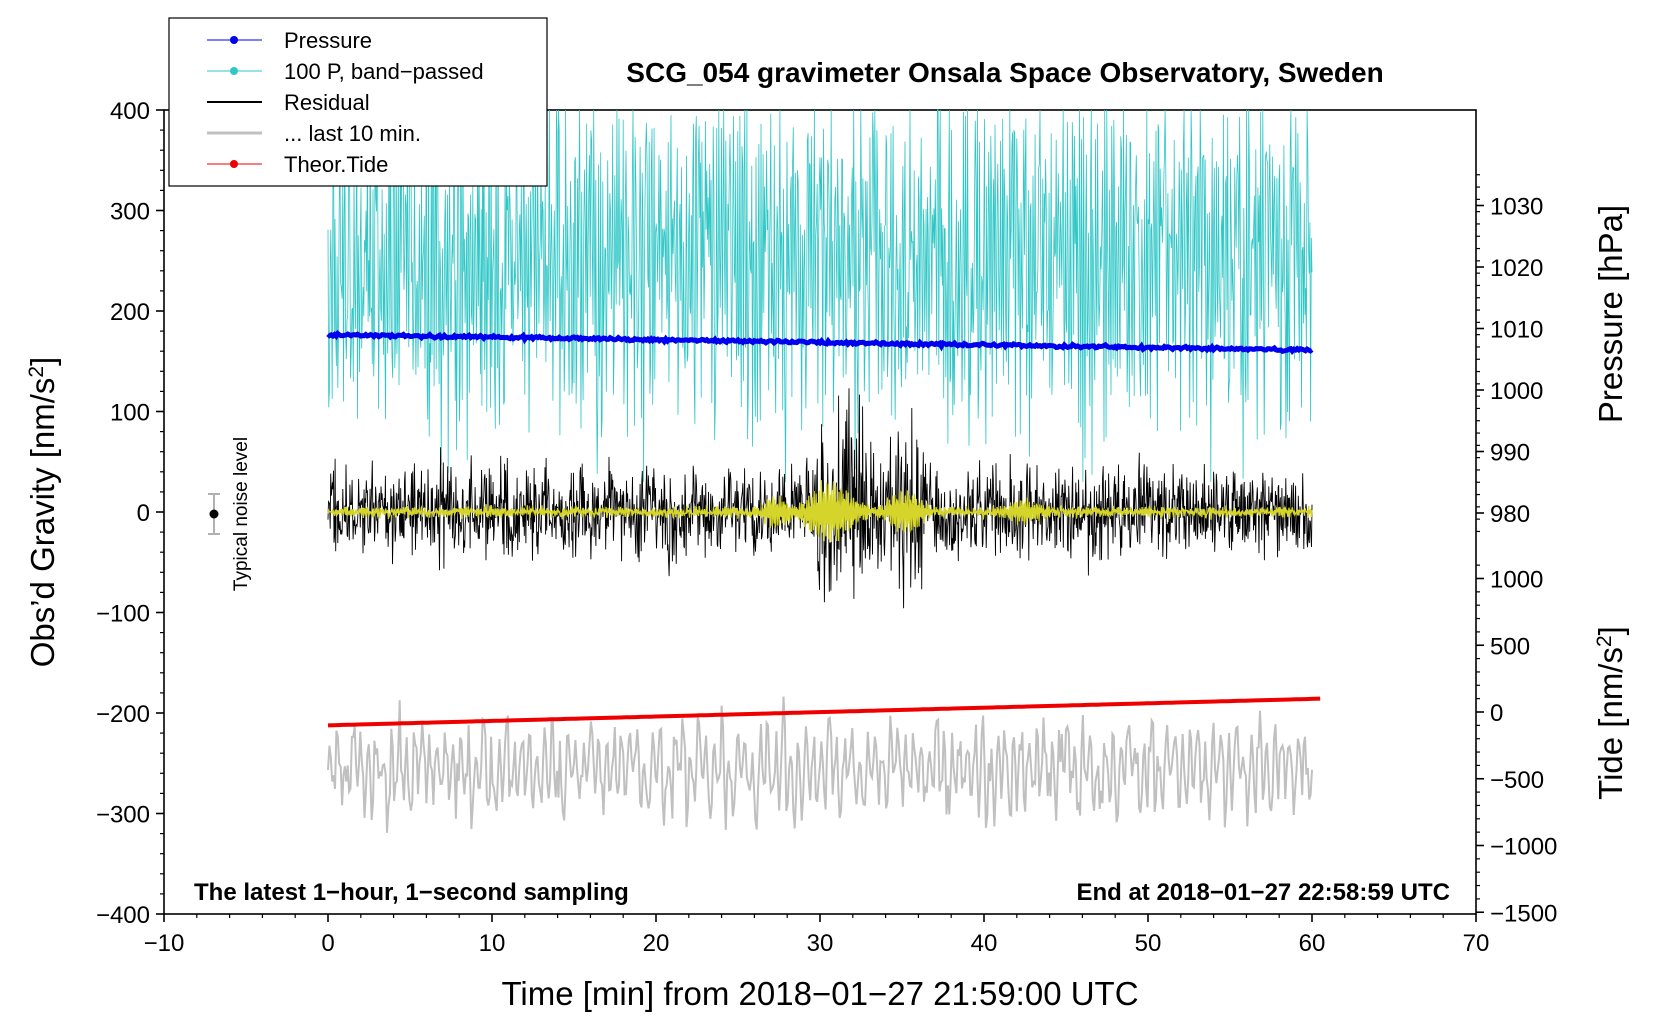 The height and width of the screenshot is (1020, 1660). Describe the element at coordinates (384, 71) in the screenshot. I see `legend-label-bandpassed: 100 P, band−passed` at that location.